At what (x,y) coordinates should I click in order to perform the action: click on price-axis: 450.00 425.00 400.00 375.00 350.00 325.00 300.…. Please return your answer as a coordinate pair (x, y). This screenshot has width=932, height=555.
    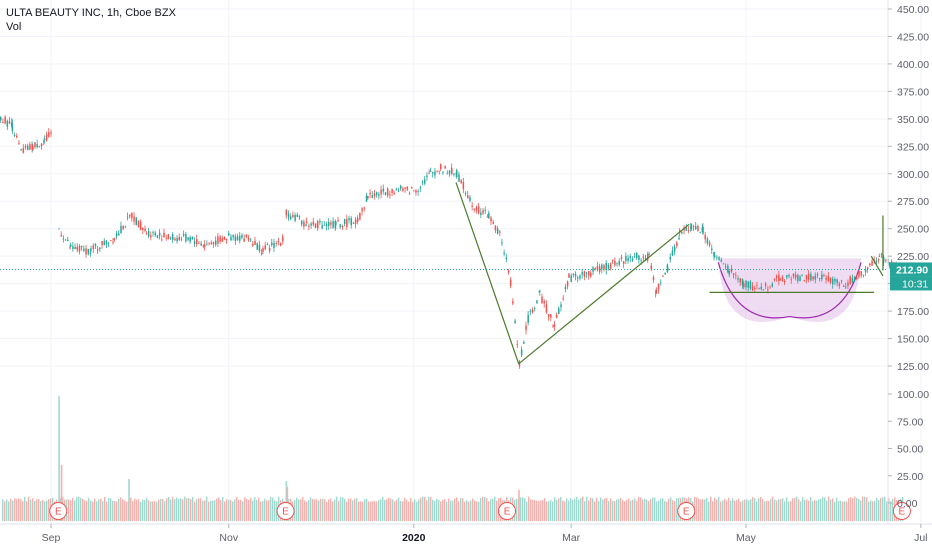
    Looking at the image, I should click on (909, 262).